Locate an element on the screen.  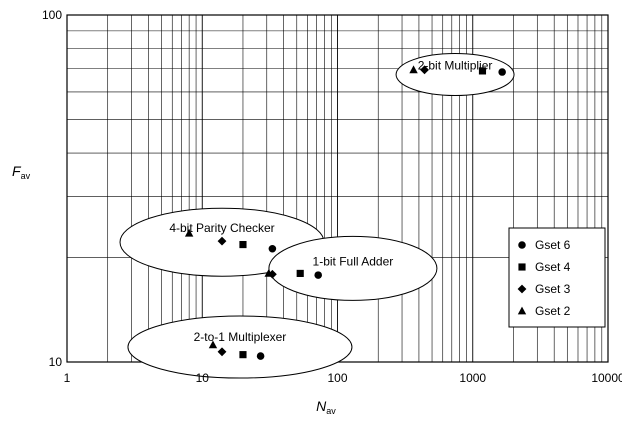
legend-label: Gset 3 is located at coordinates (553, 289).